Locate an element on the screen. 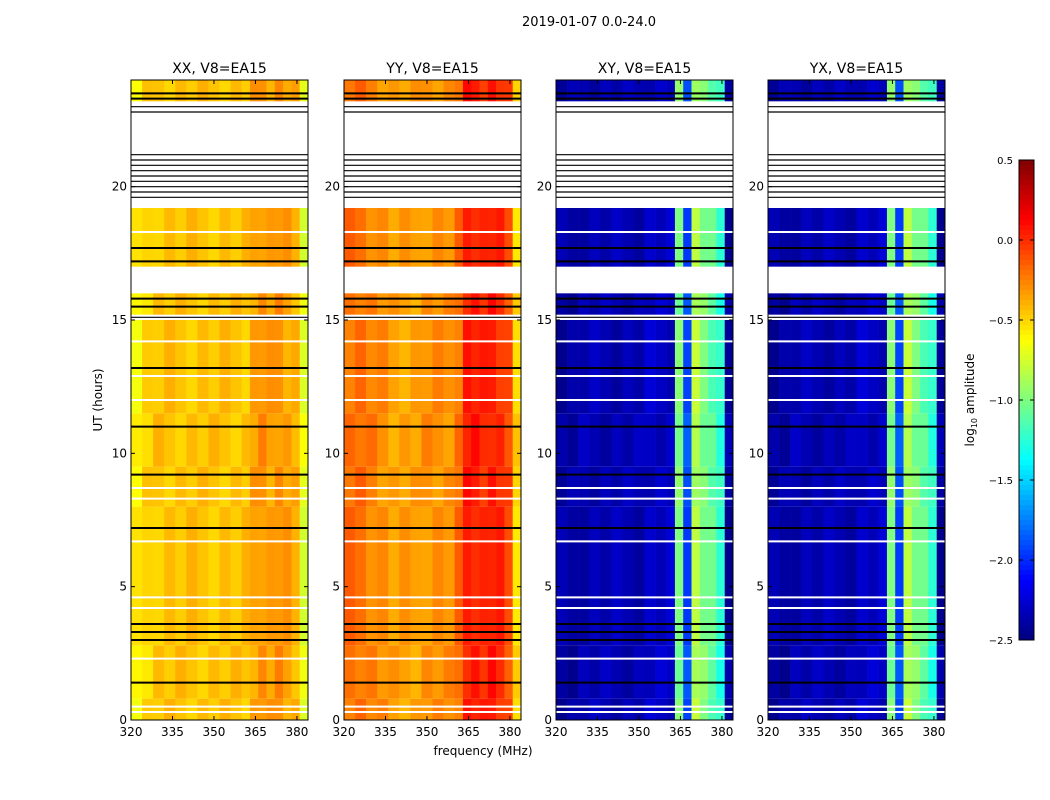 The width and height of the screenshot is (1050, 800). x-tick-label: 335 is located at coordinates (385, 732).